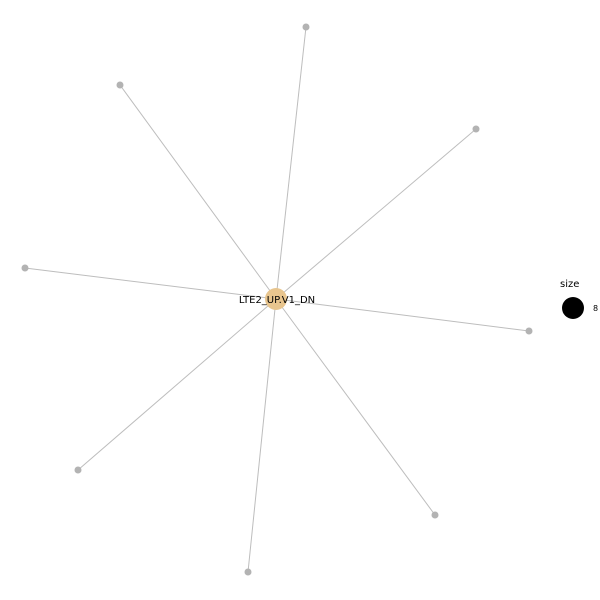 The image size is (600, 600). I want to click on size-legend: size 8, so click(579, 299).